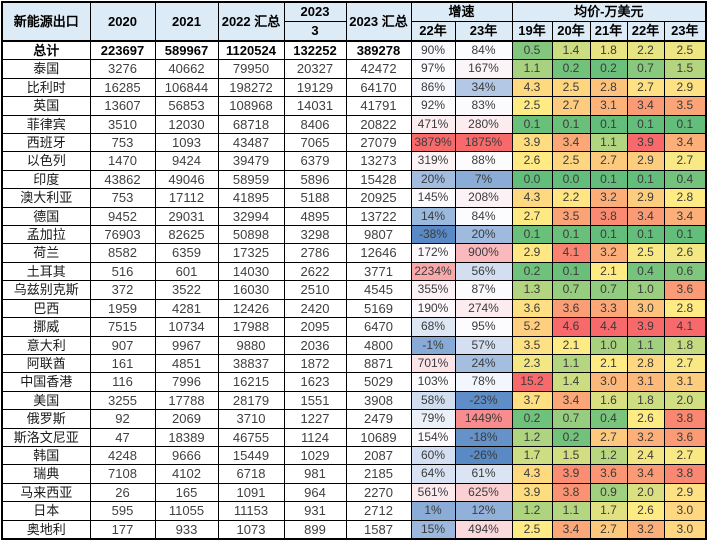 The height and width of the screenshot is (540, 711). Describe the element at coordinates (685, 455) in the screenshot. I see `price-cell: 2.7` at that location.